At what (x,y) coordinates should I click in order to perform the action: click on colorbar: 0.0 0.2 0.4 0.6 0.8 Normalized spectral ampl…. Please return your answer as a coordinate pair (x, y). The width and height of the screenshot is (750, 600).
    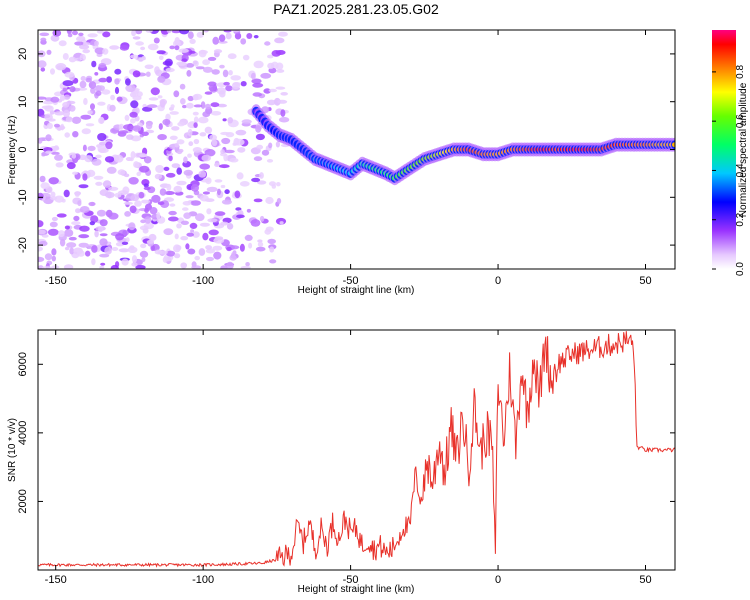
    Looking at the image, I should click on (730, 153).